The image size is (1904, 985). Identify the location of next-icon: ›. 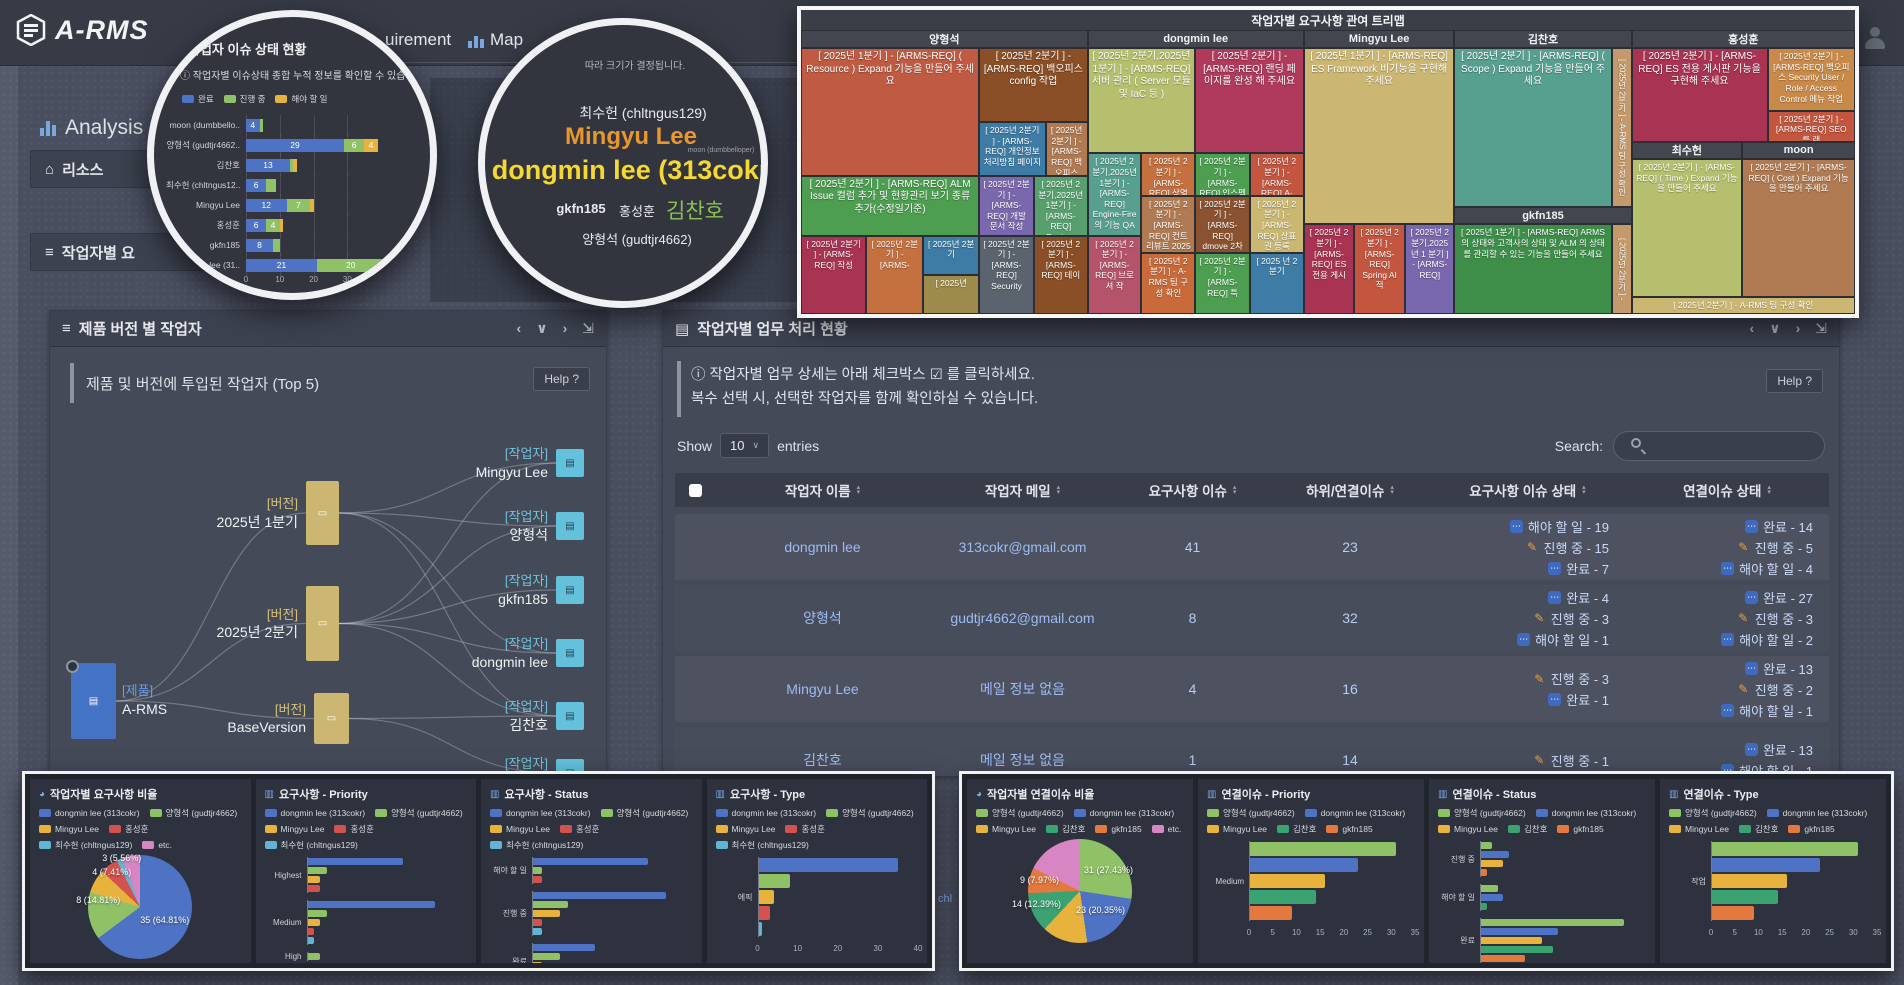
(565, 328).